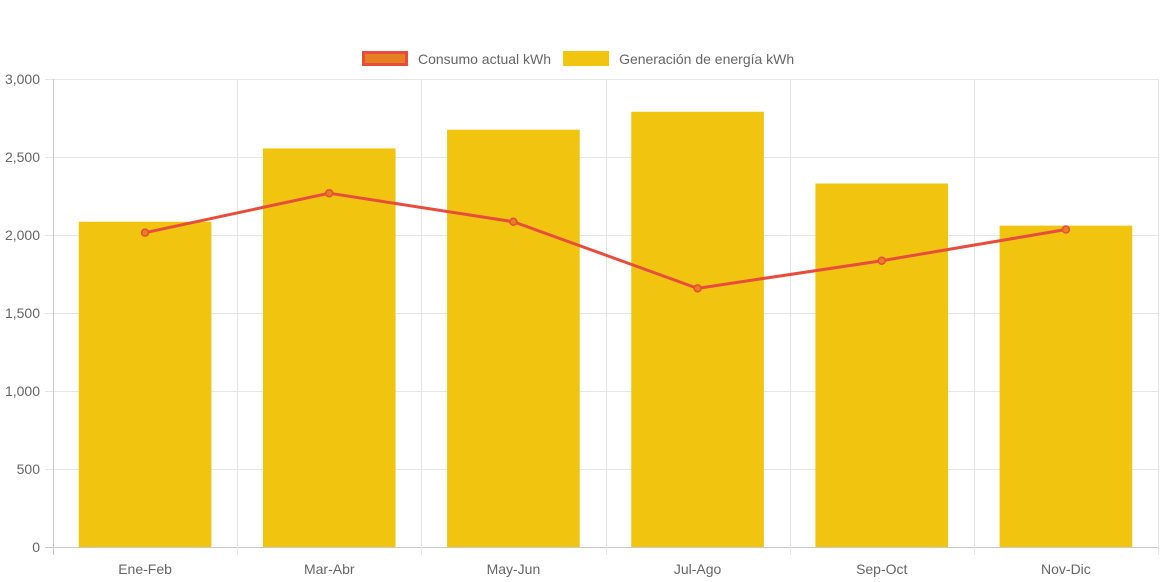  What do you see at coordinates (1066, 569) in the screenshot?
I see `x-tick-label: Nov-Dic` at bounding box center [1066, 569].